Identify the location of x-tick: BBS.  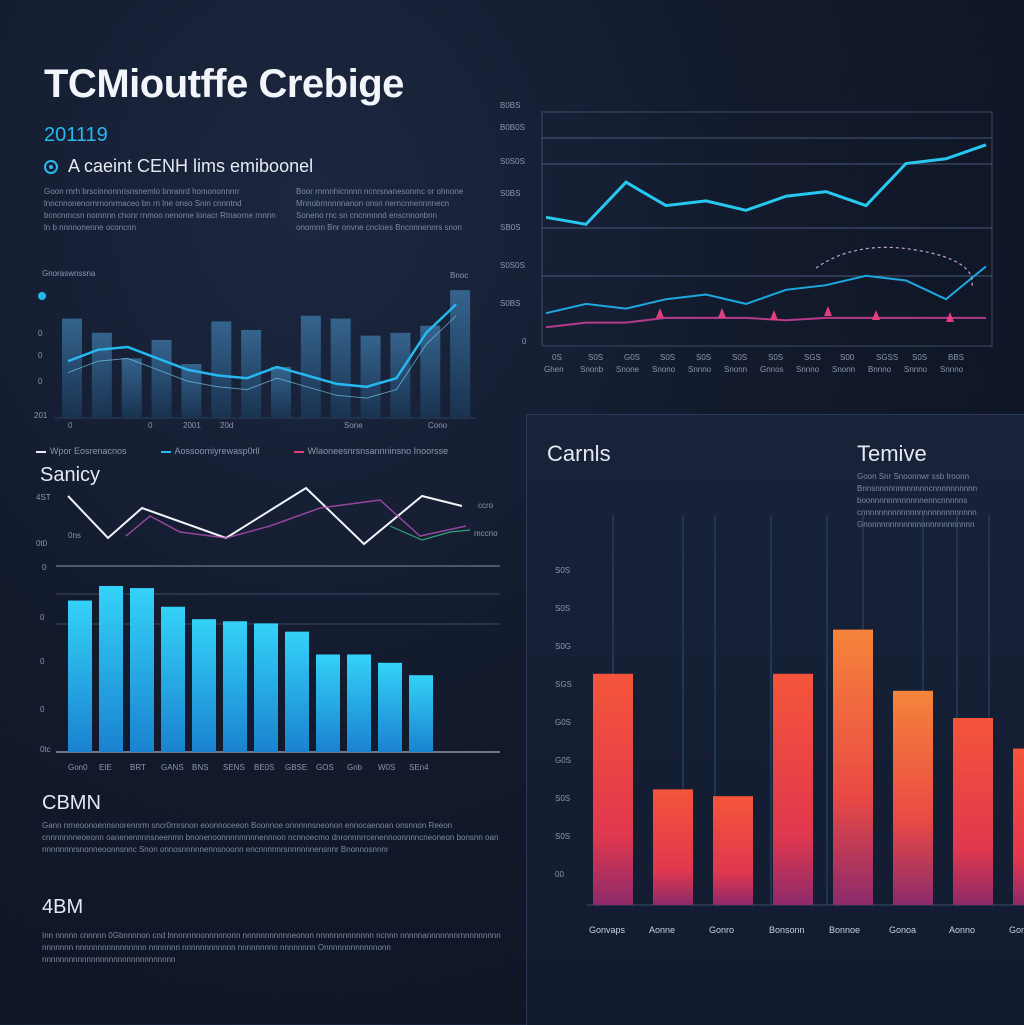
(956, 357).